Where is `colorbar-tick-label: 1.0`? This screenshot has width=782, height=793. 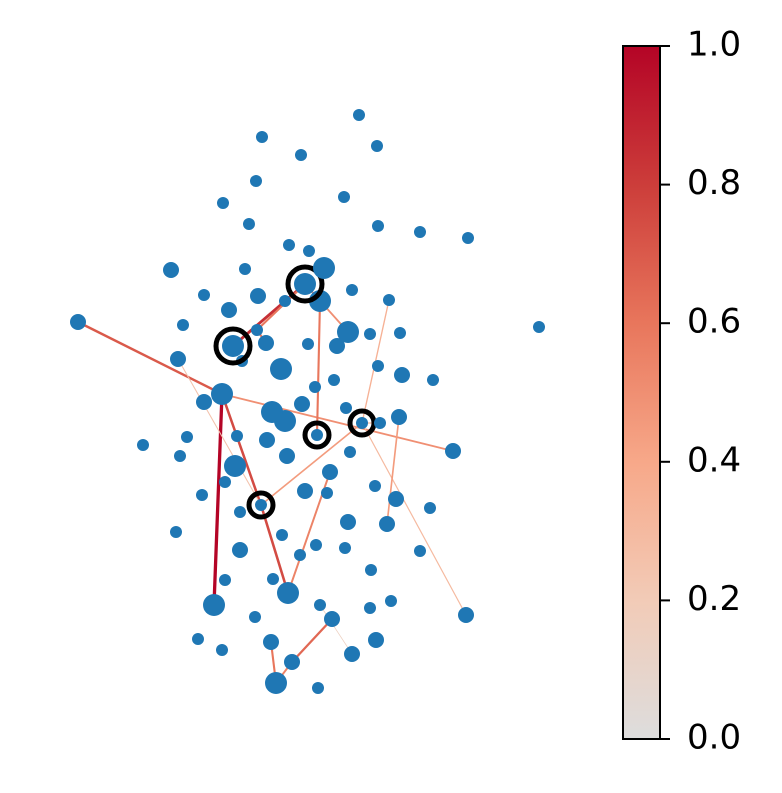
colorbar-tick-label: 1.0 is located at coordinates (714, 45).